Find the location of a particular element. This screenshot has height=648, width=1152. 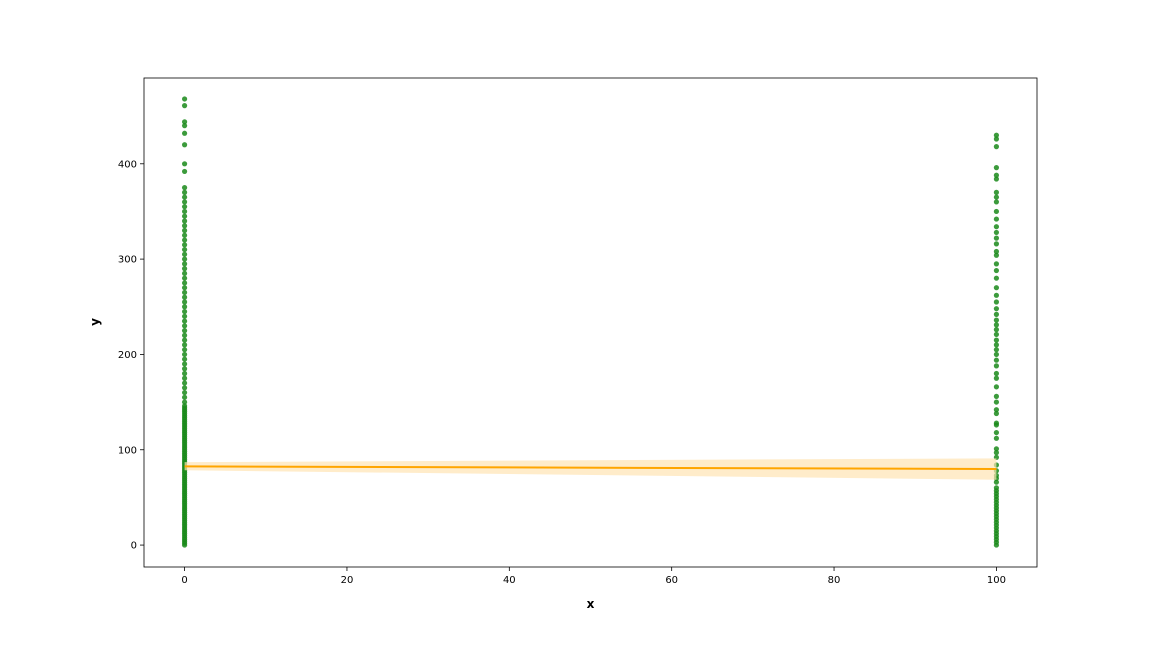

confidence-band is located at coordinates (590, 469).